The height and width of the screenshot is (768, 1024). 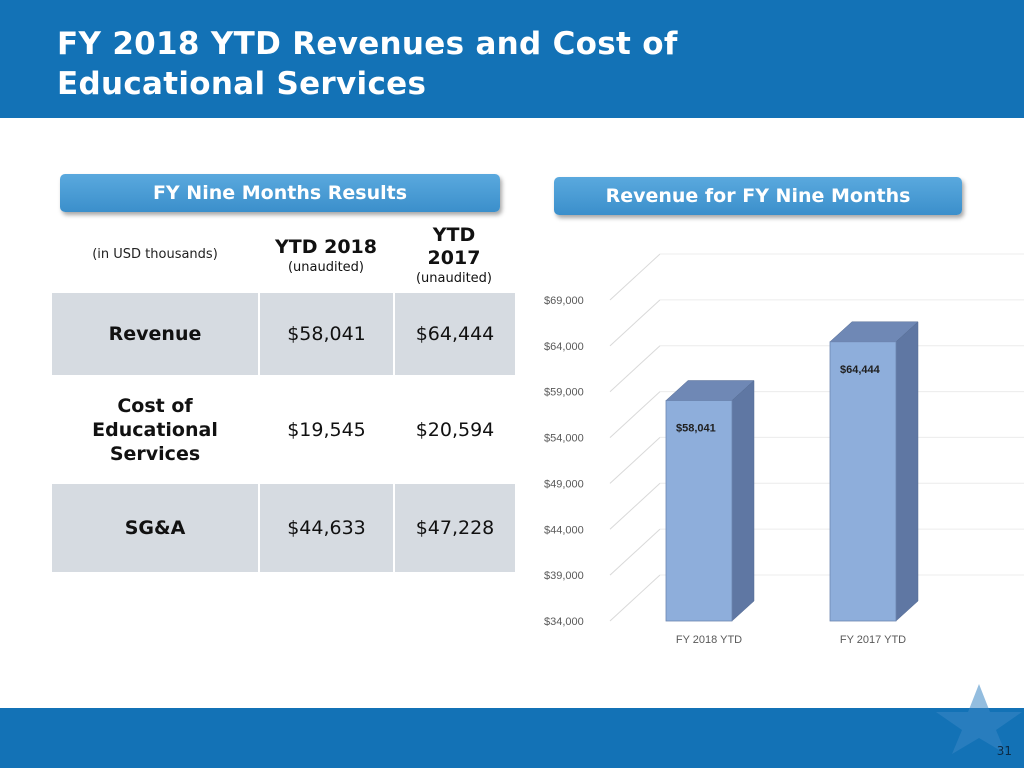 I want to click on cell-revenue-2017: $64,444, so click(x=455, y=334).